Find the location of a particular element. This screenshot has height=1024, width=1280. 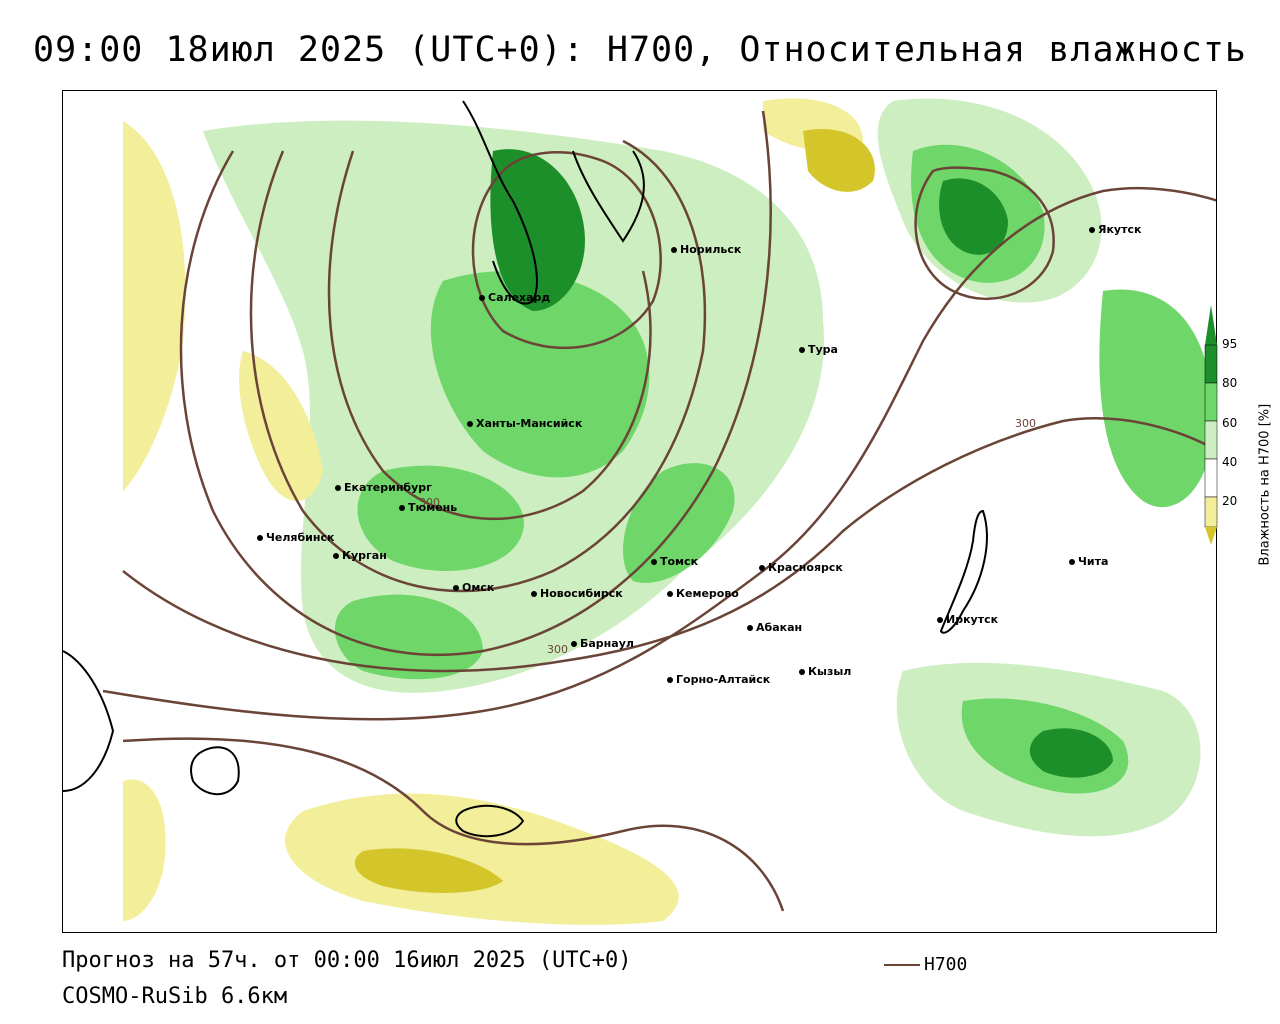

city-label: Тура is located at coordinates (818, 349).